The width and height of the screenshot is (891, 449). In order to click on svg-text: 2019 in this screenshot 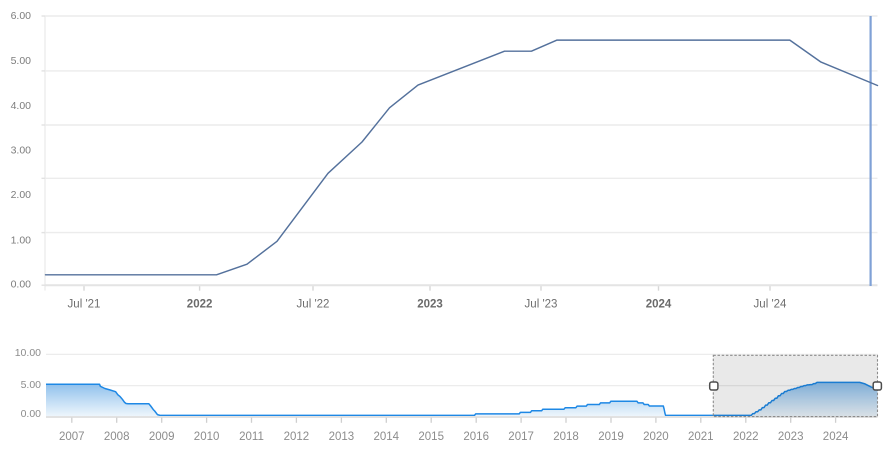, I will do `click(611, 437)`.